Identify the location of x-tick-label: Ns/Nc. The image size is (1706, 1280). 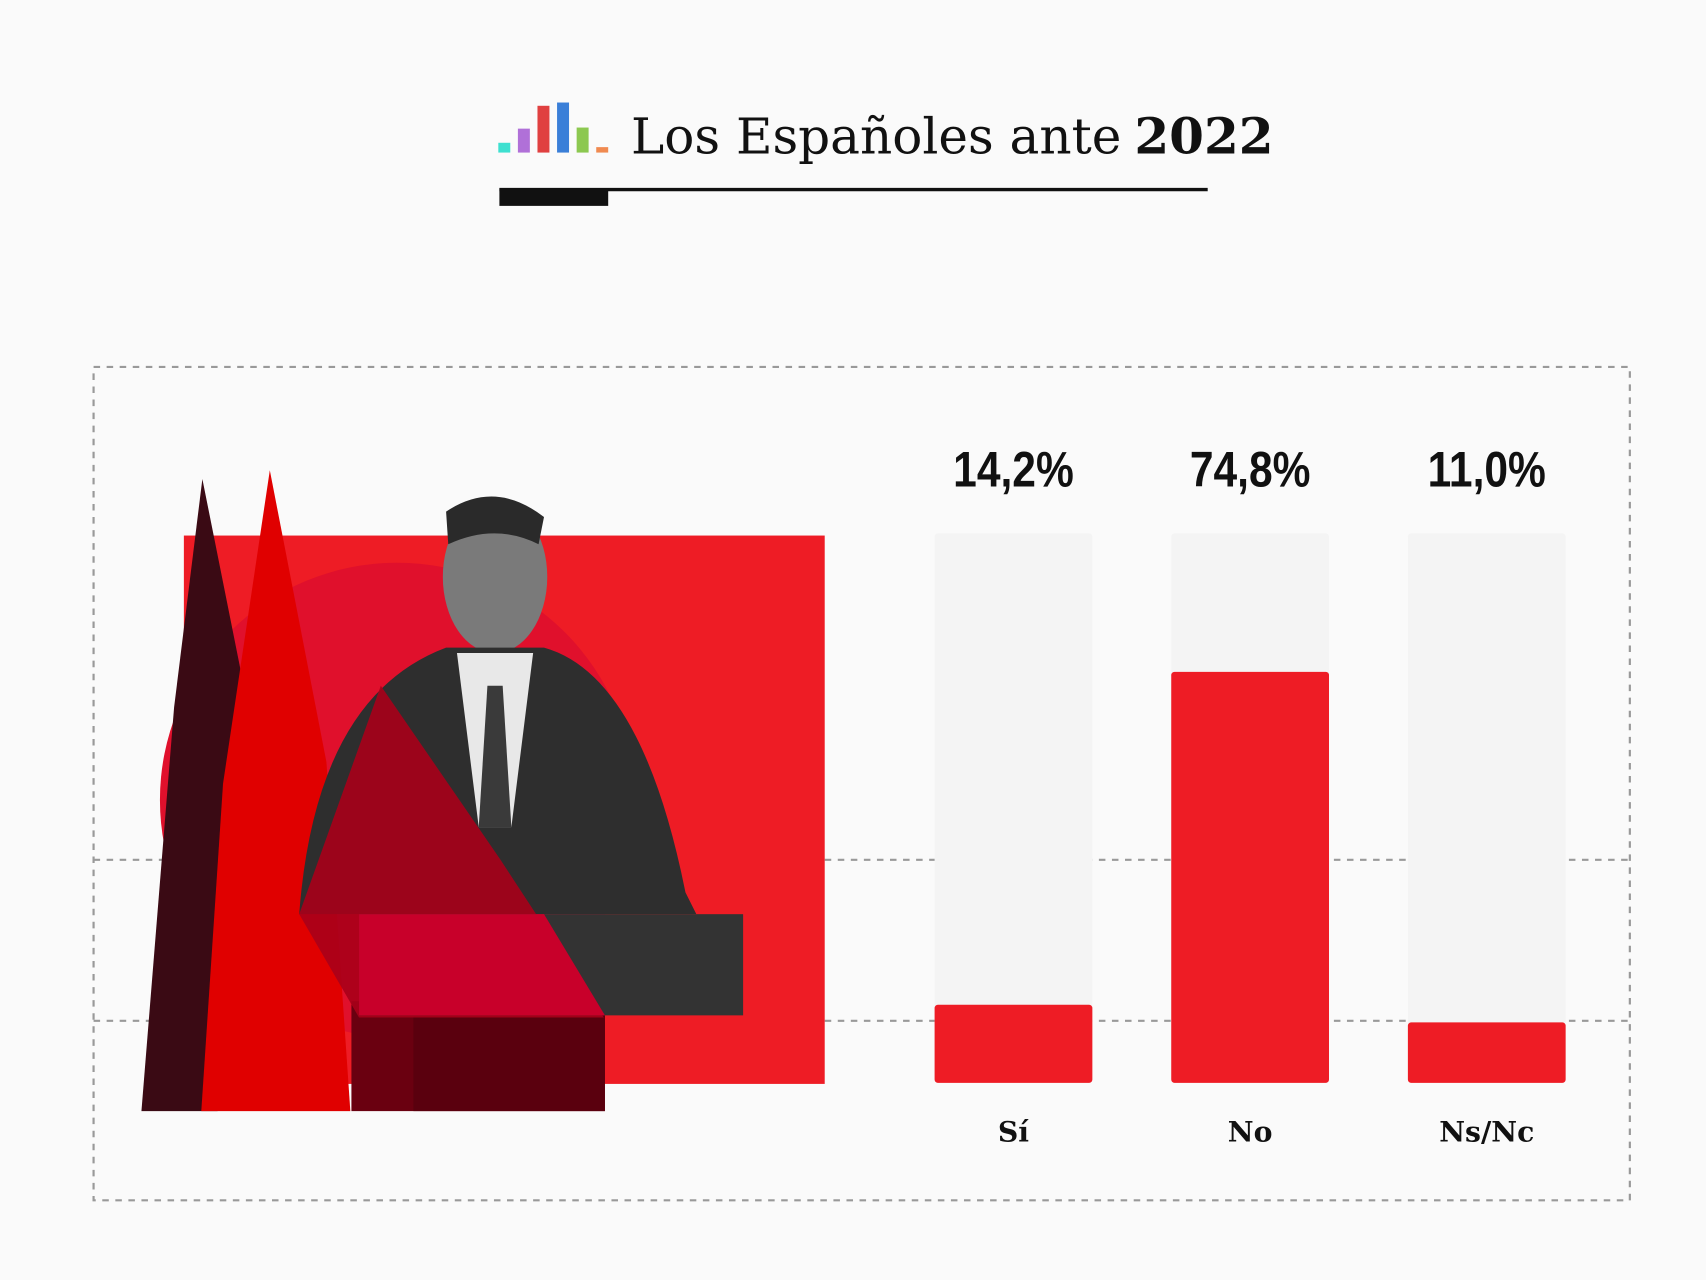
(1486, 1132).